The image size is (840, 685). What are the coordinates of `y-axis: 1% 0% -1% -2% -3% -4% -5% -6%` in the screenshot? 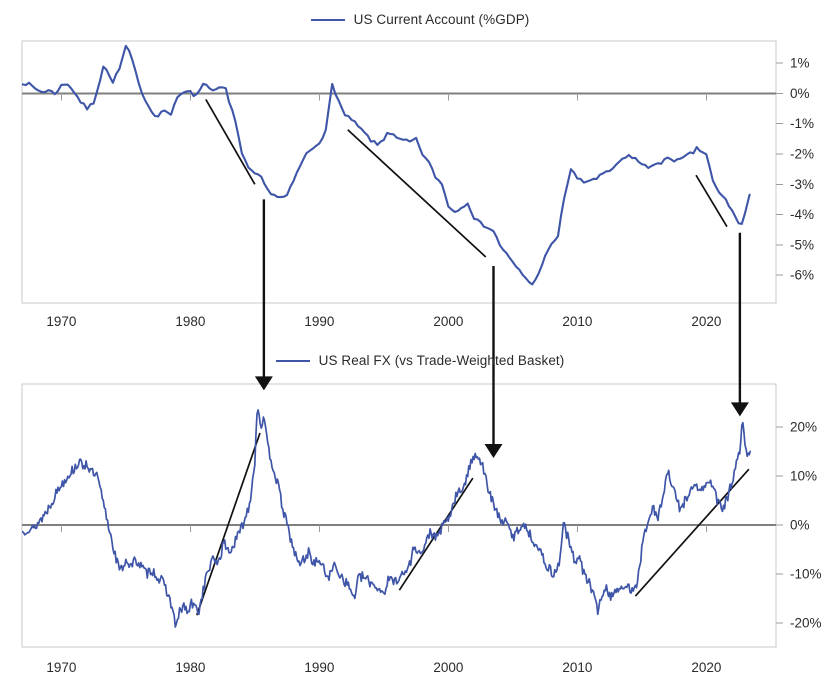 It's located at (795, 169).